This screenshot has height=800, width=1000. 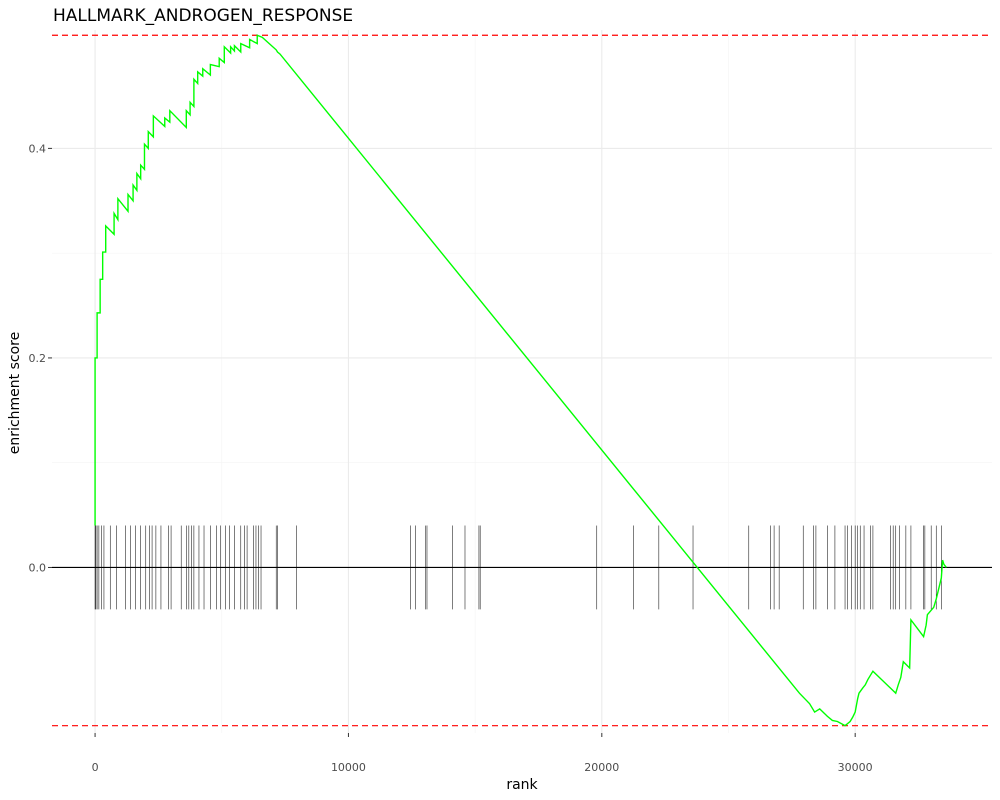 I want to click on x-axis-ticks: 0 10000 20000 30000, so click(x=482, y=753).